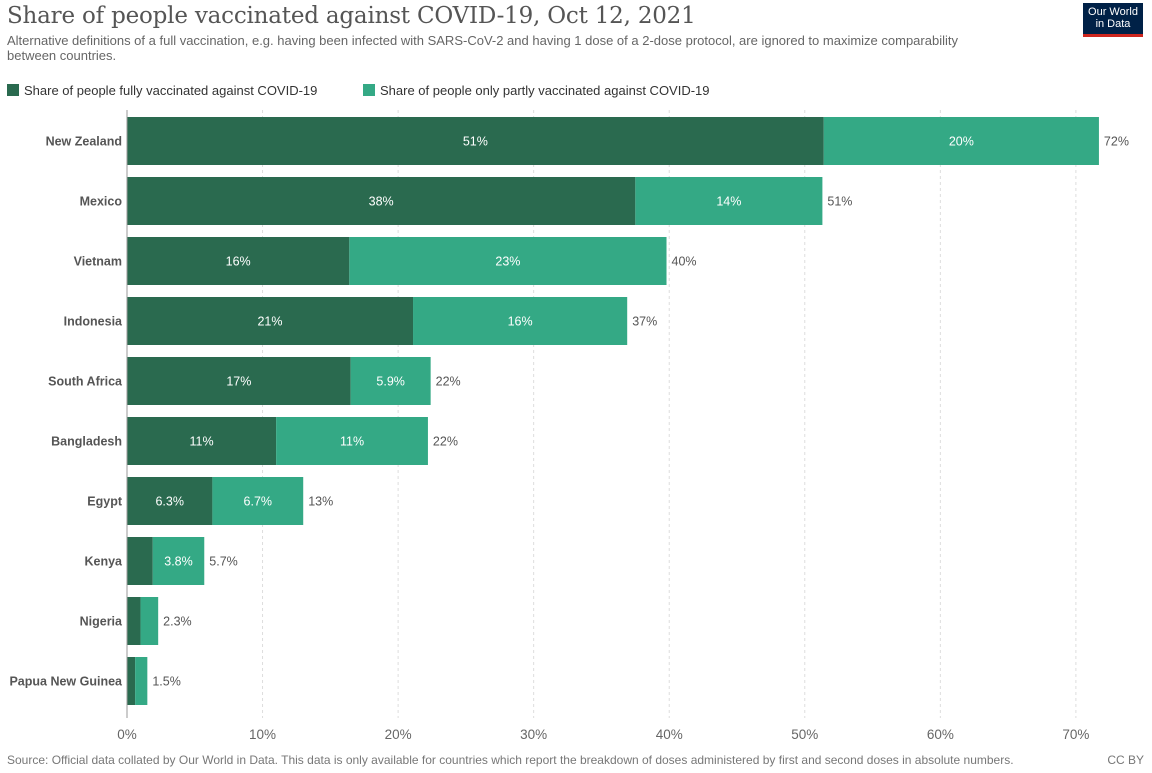  What do you see at coordinates (684, 262) in the screenshot?
I see `total-label: 40%` at bounding box center [684, 262].